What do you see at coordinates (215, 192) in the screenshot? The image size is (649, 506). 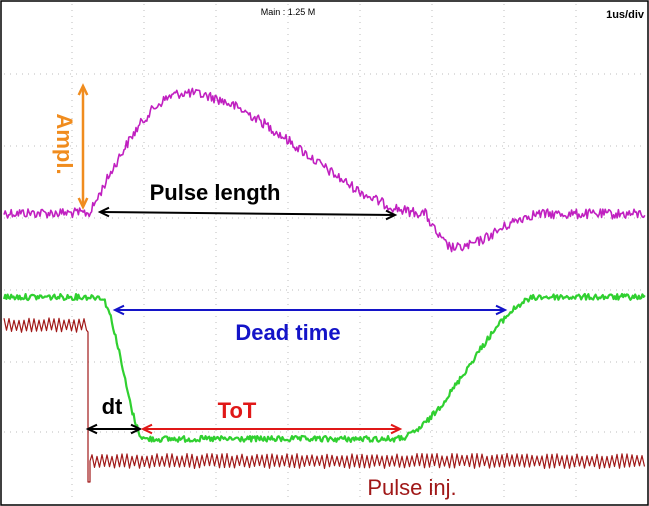 I see `pulse-length-label: Pulse length` at bounding box center [215, 192].